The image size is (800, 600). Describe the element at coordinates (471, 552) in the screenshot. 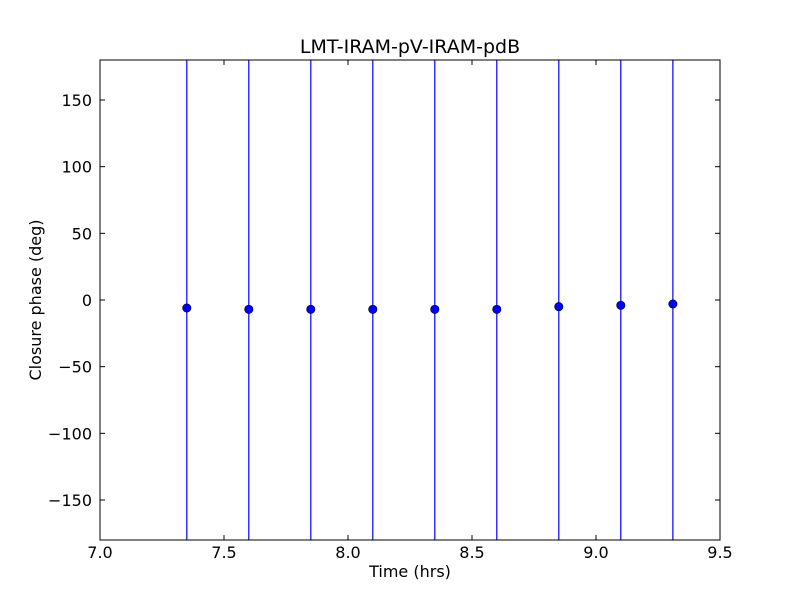

I see `x-tick-label: 8.5` at that location.